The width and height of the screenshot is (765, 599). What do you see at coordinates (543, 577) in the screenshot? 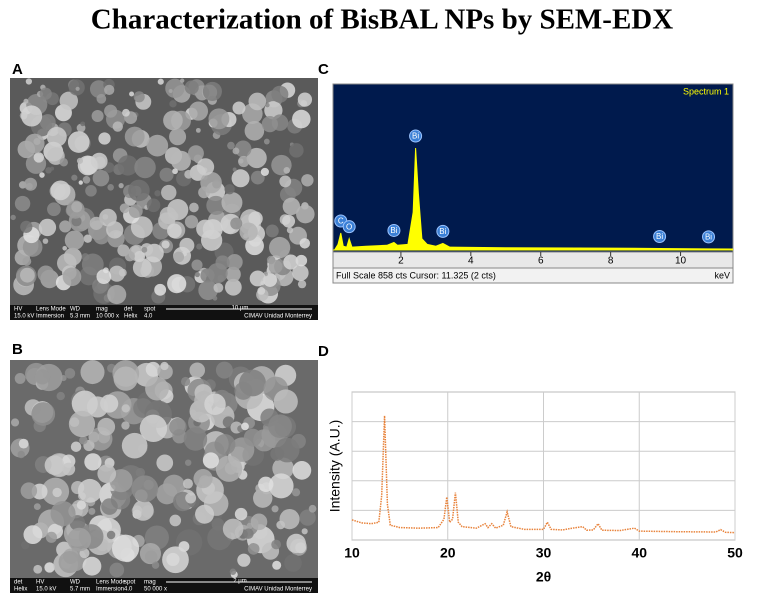
I see `x-axis-label: 2θ` at bounding box center [543, 577].